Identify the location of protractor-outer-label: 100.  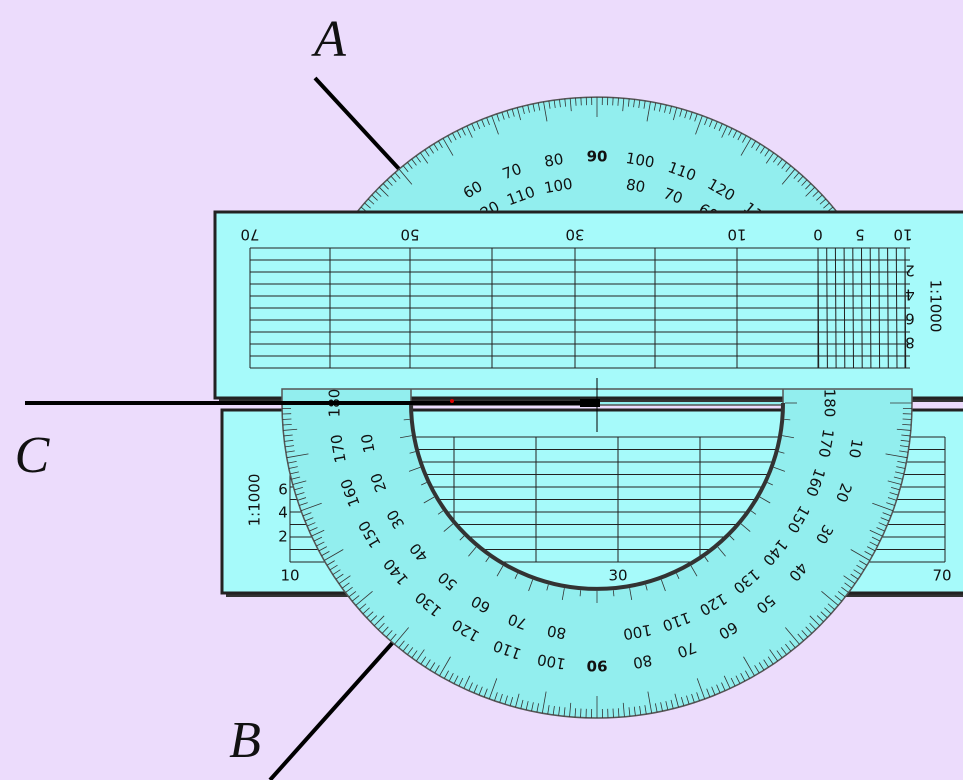
(639, 160).